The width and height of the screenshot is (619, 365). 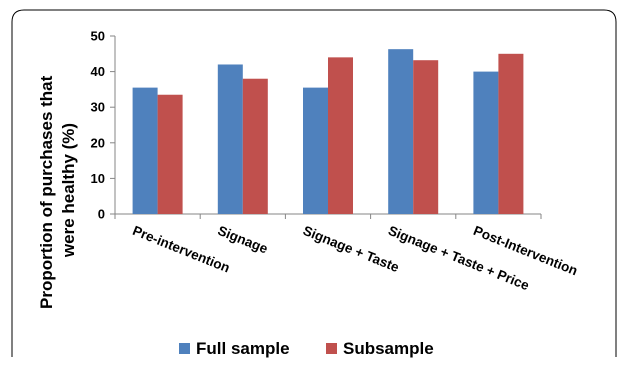 I want to click on x-category-label: Signage + Taste + Price, so click(x=459, y=258).